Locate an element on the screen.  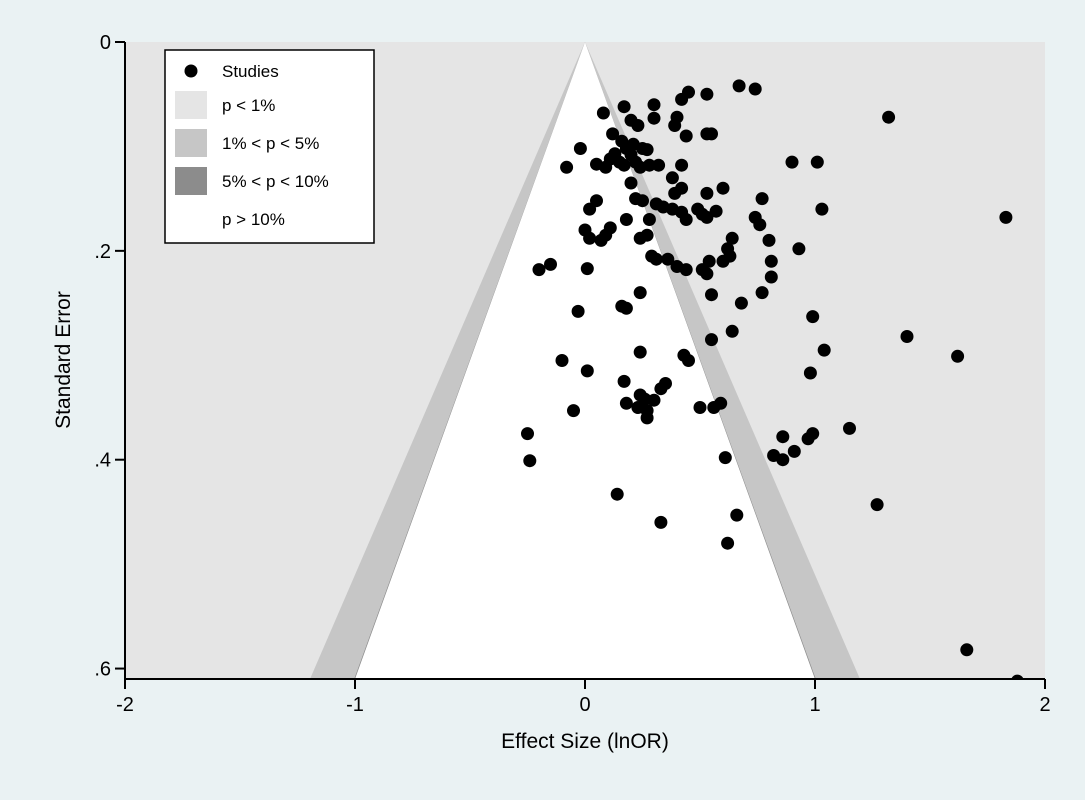
x-tick-label: 2 is located at coordinates (1044, 705).